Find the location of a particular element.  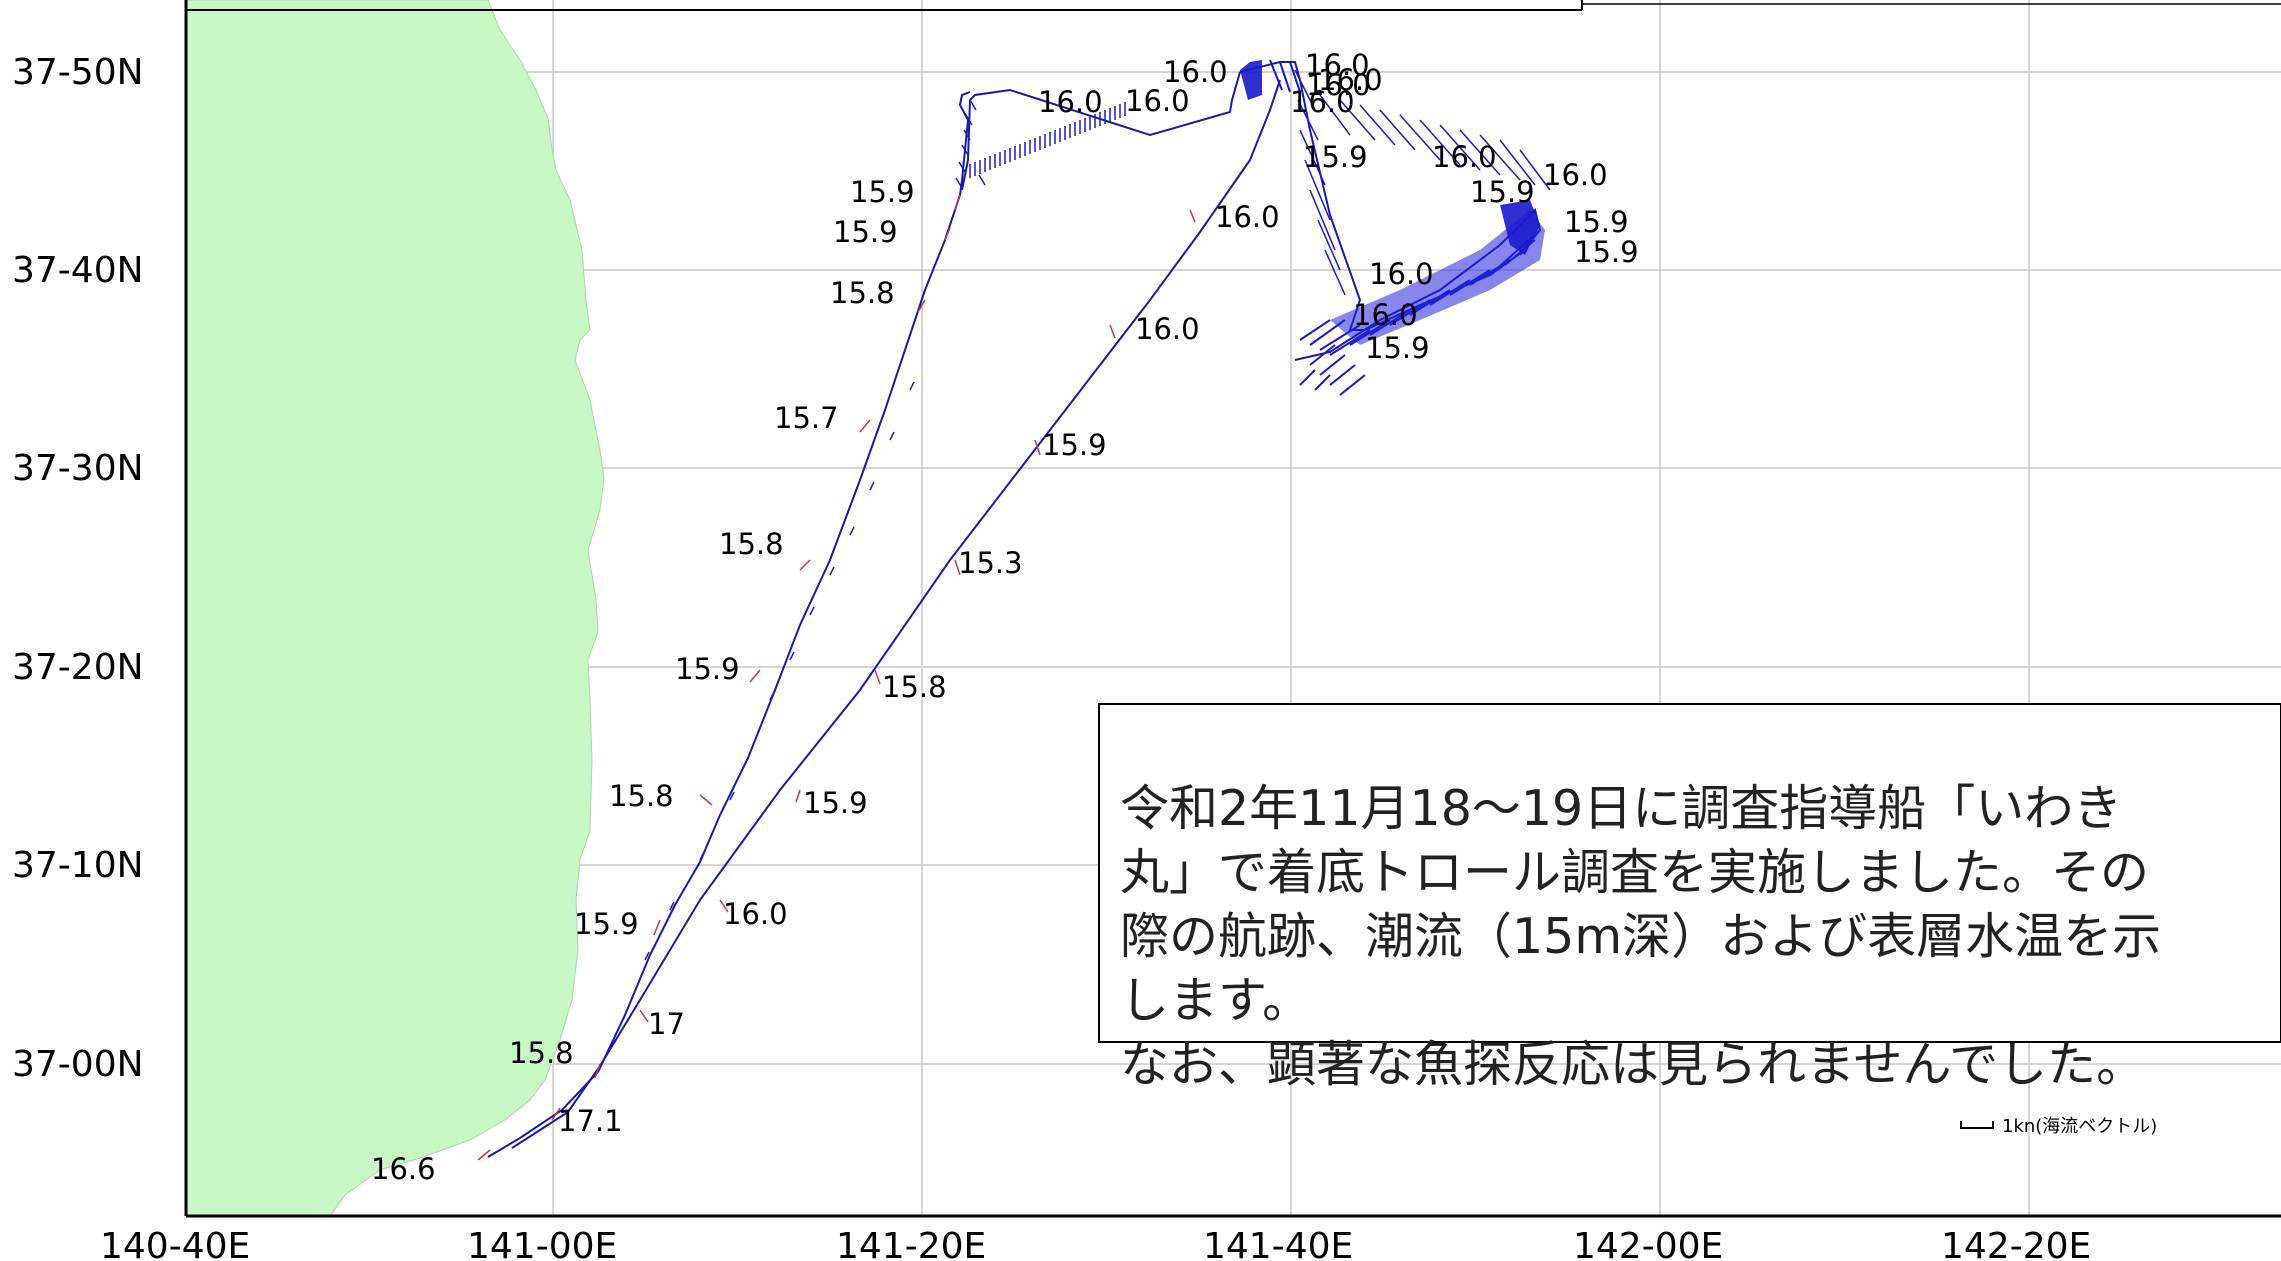

temp-label: 17.1 is located at coordinates (590, 1121).